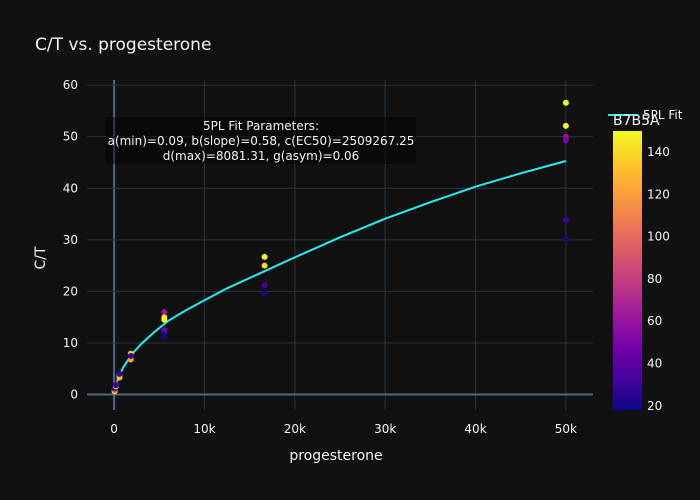  Describe the element at coordinates (658, 237) in the screenshot. I see `colorbar-tick-label: 100` at that location.